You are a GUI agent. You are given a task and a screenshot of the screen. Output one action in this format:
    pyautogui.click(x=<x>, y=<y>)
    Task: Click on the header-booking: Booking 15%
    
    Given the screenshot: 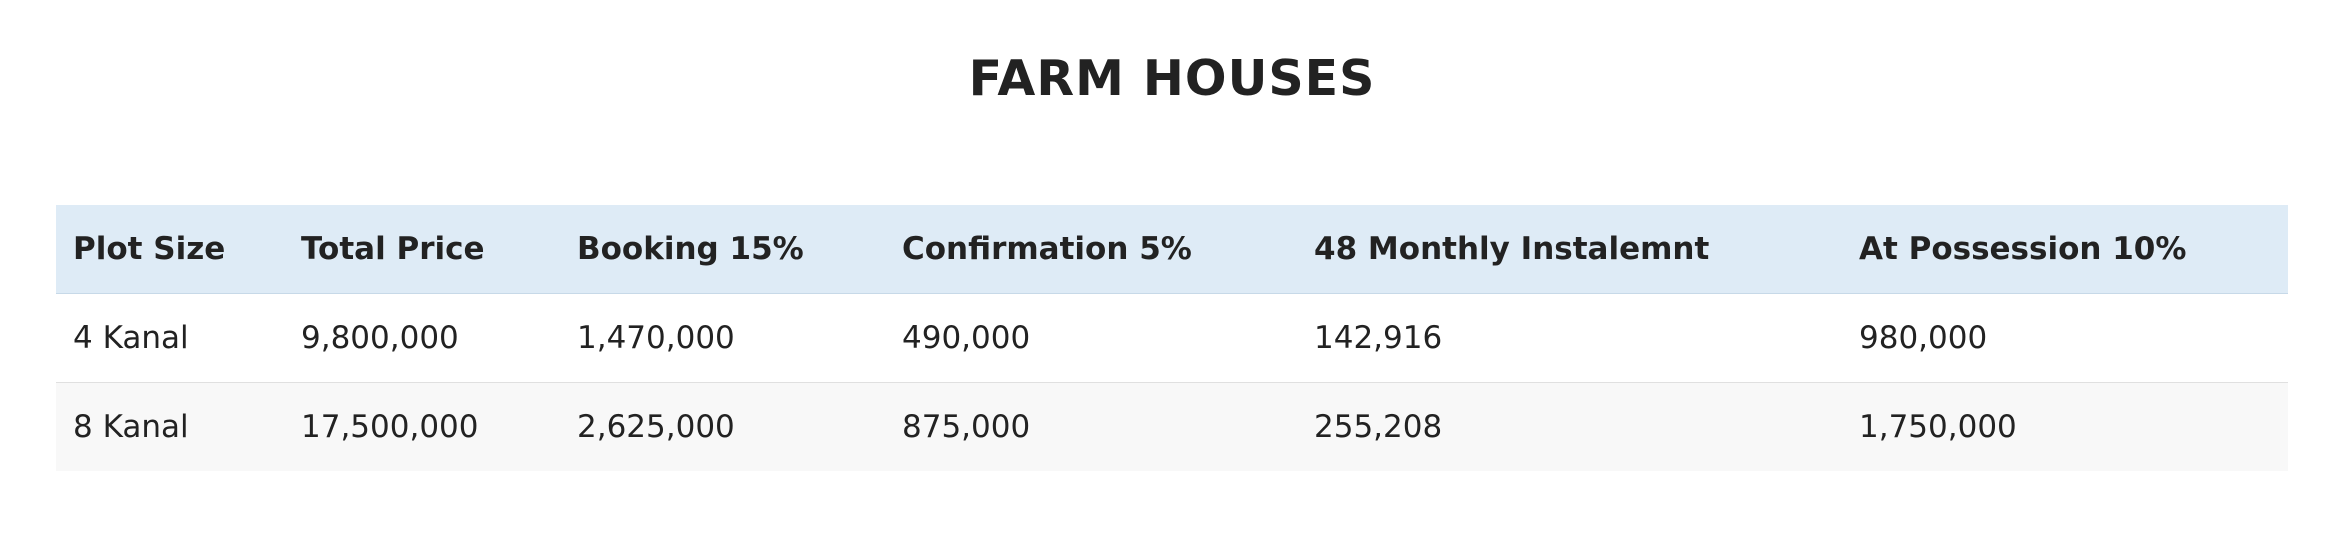 What is the action you would take?
    pyautogui.click(x=722, y=249)
    